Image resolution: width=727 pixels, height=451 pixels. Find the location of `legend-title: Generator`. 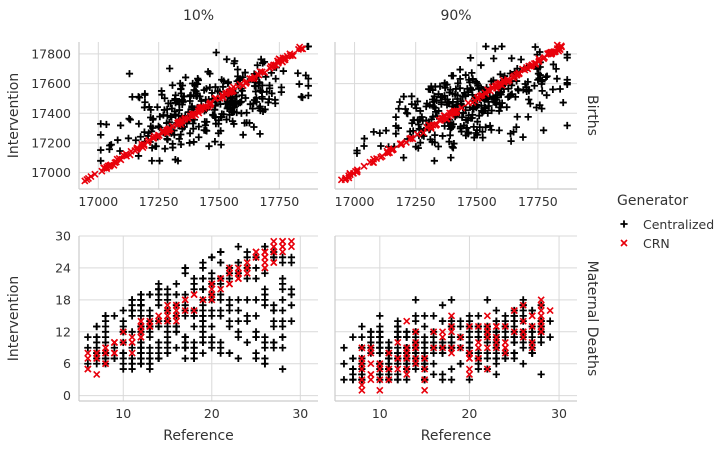

legend-title: Generator is located at coordinates (652, 201).